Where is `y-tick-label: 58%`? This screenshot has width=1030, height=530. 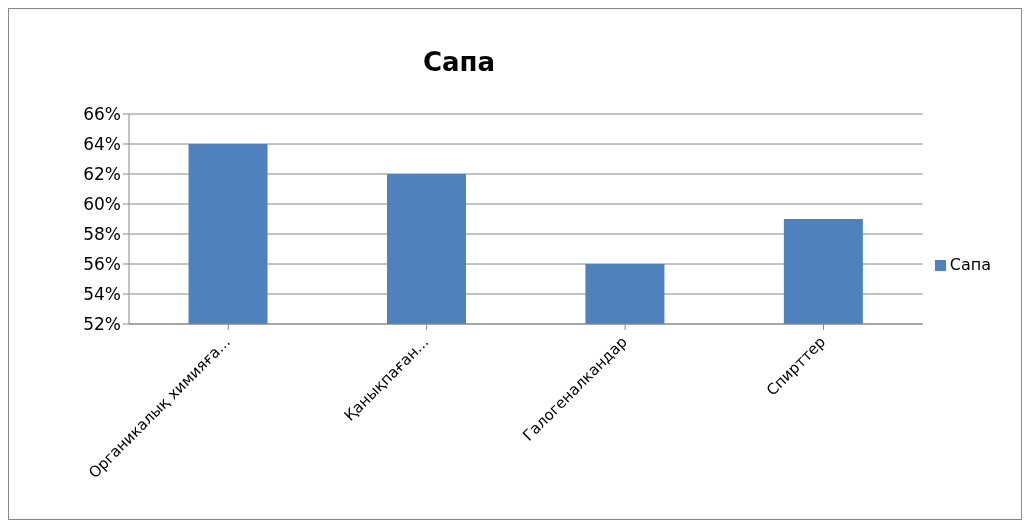
y-tick-label: 58% is located at coordinates (102, 234).